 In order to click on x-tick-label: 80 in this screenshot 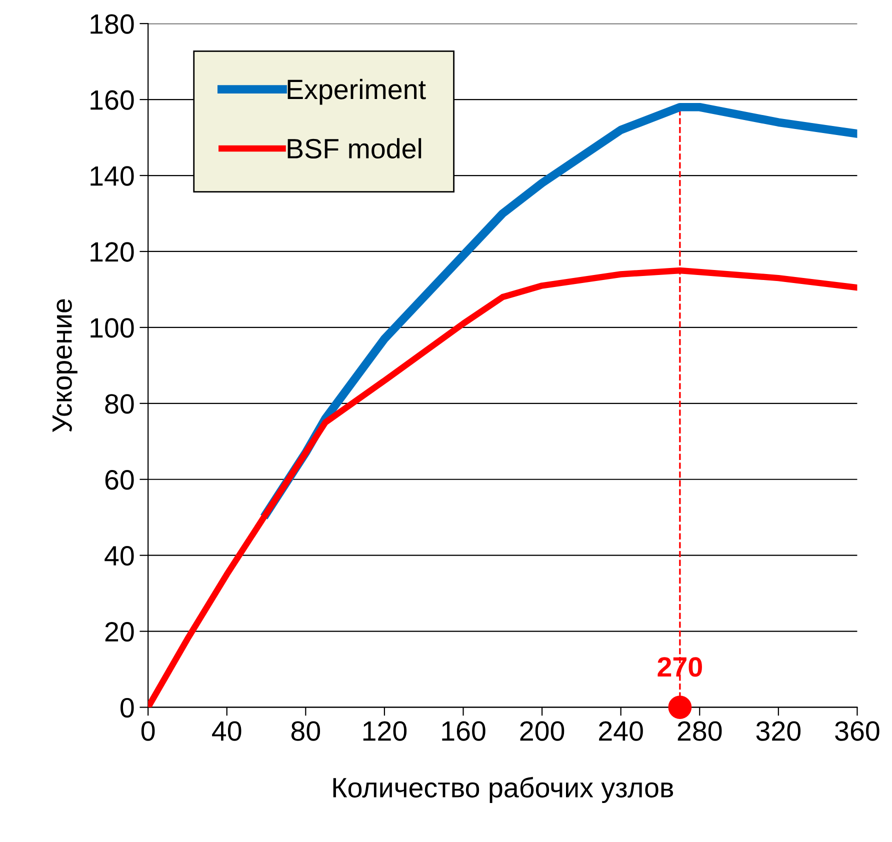, I will do `click(305, 731)`.